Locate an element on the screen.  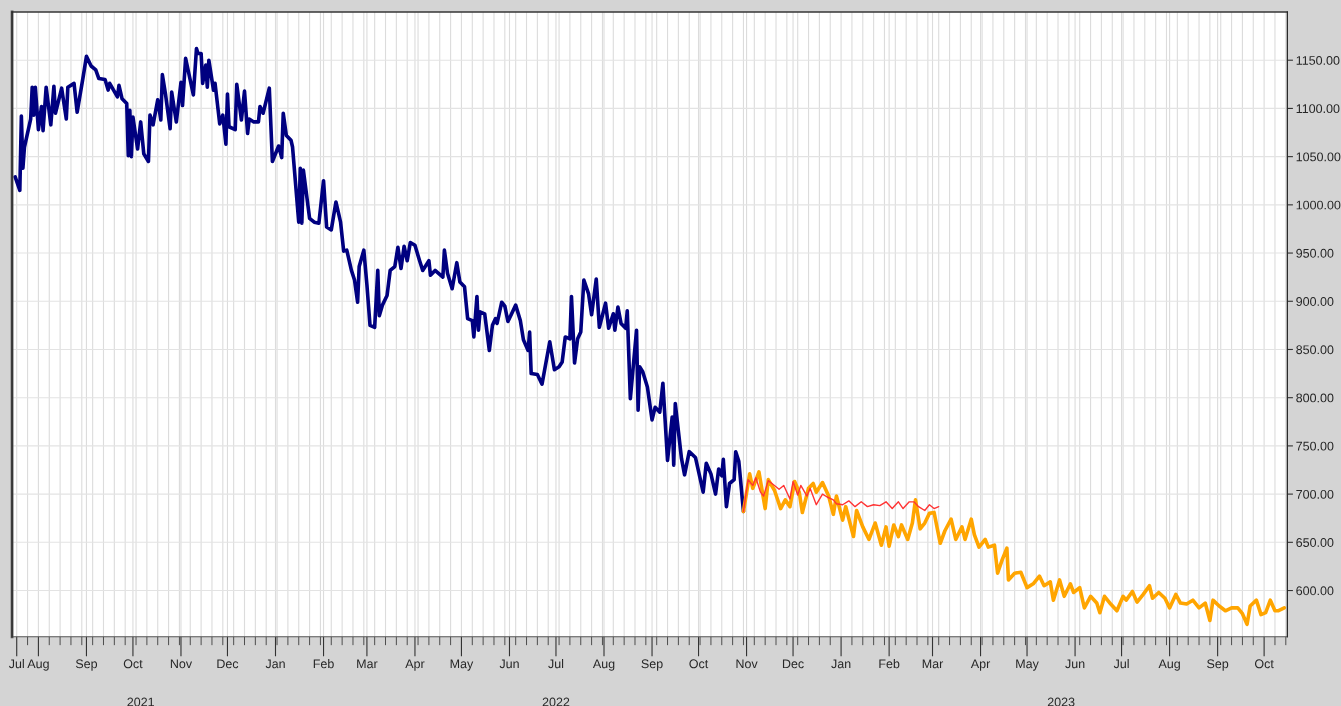
y-tick-label: 600.00 is located at coordinates (1315, 591).